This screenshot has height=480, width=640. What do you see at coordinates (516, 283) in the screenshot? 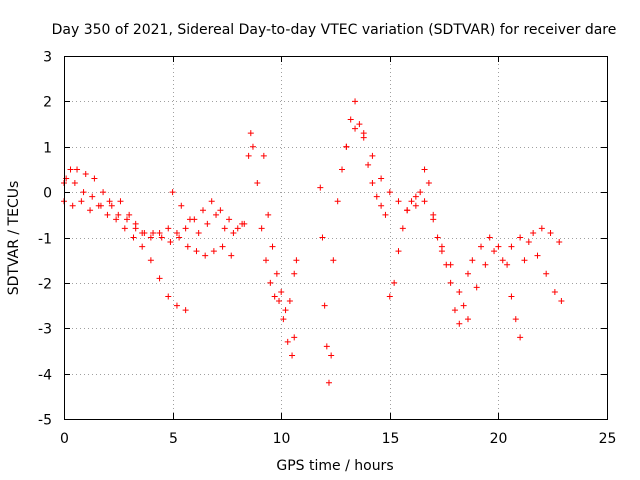
I see `series-track-i` at bounding box center [516, 283].